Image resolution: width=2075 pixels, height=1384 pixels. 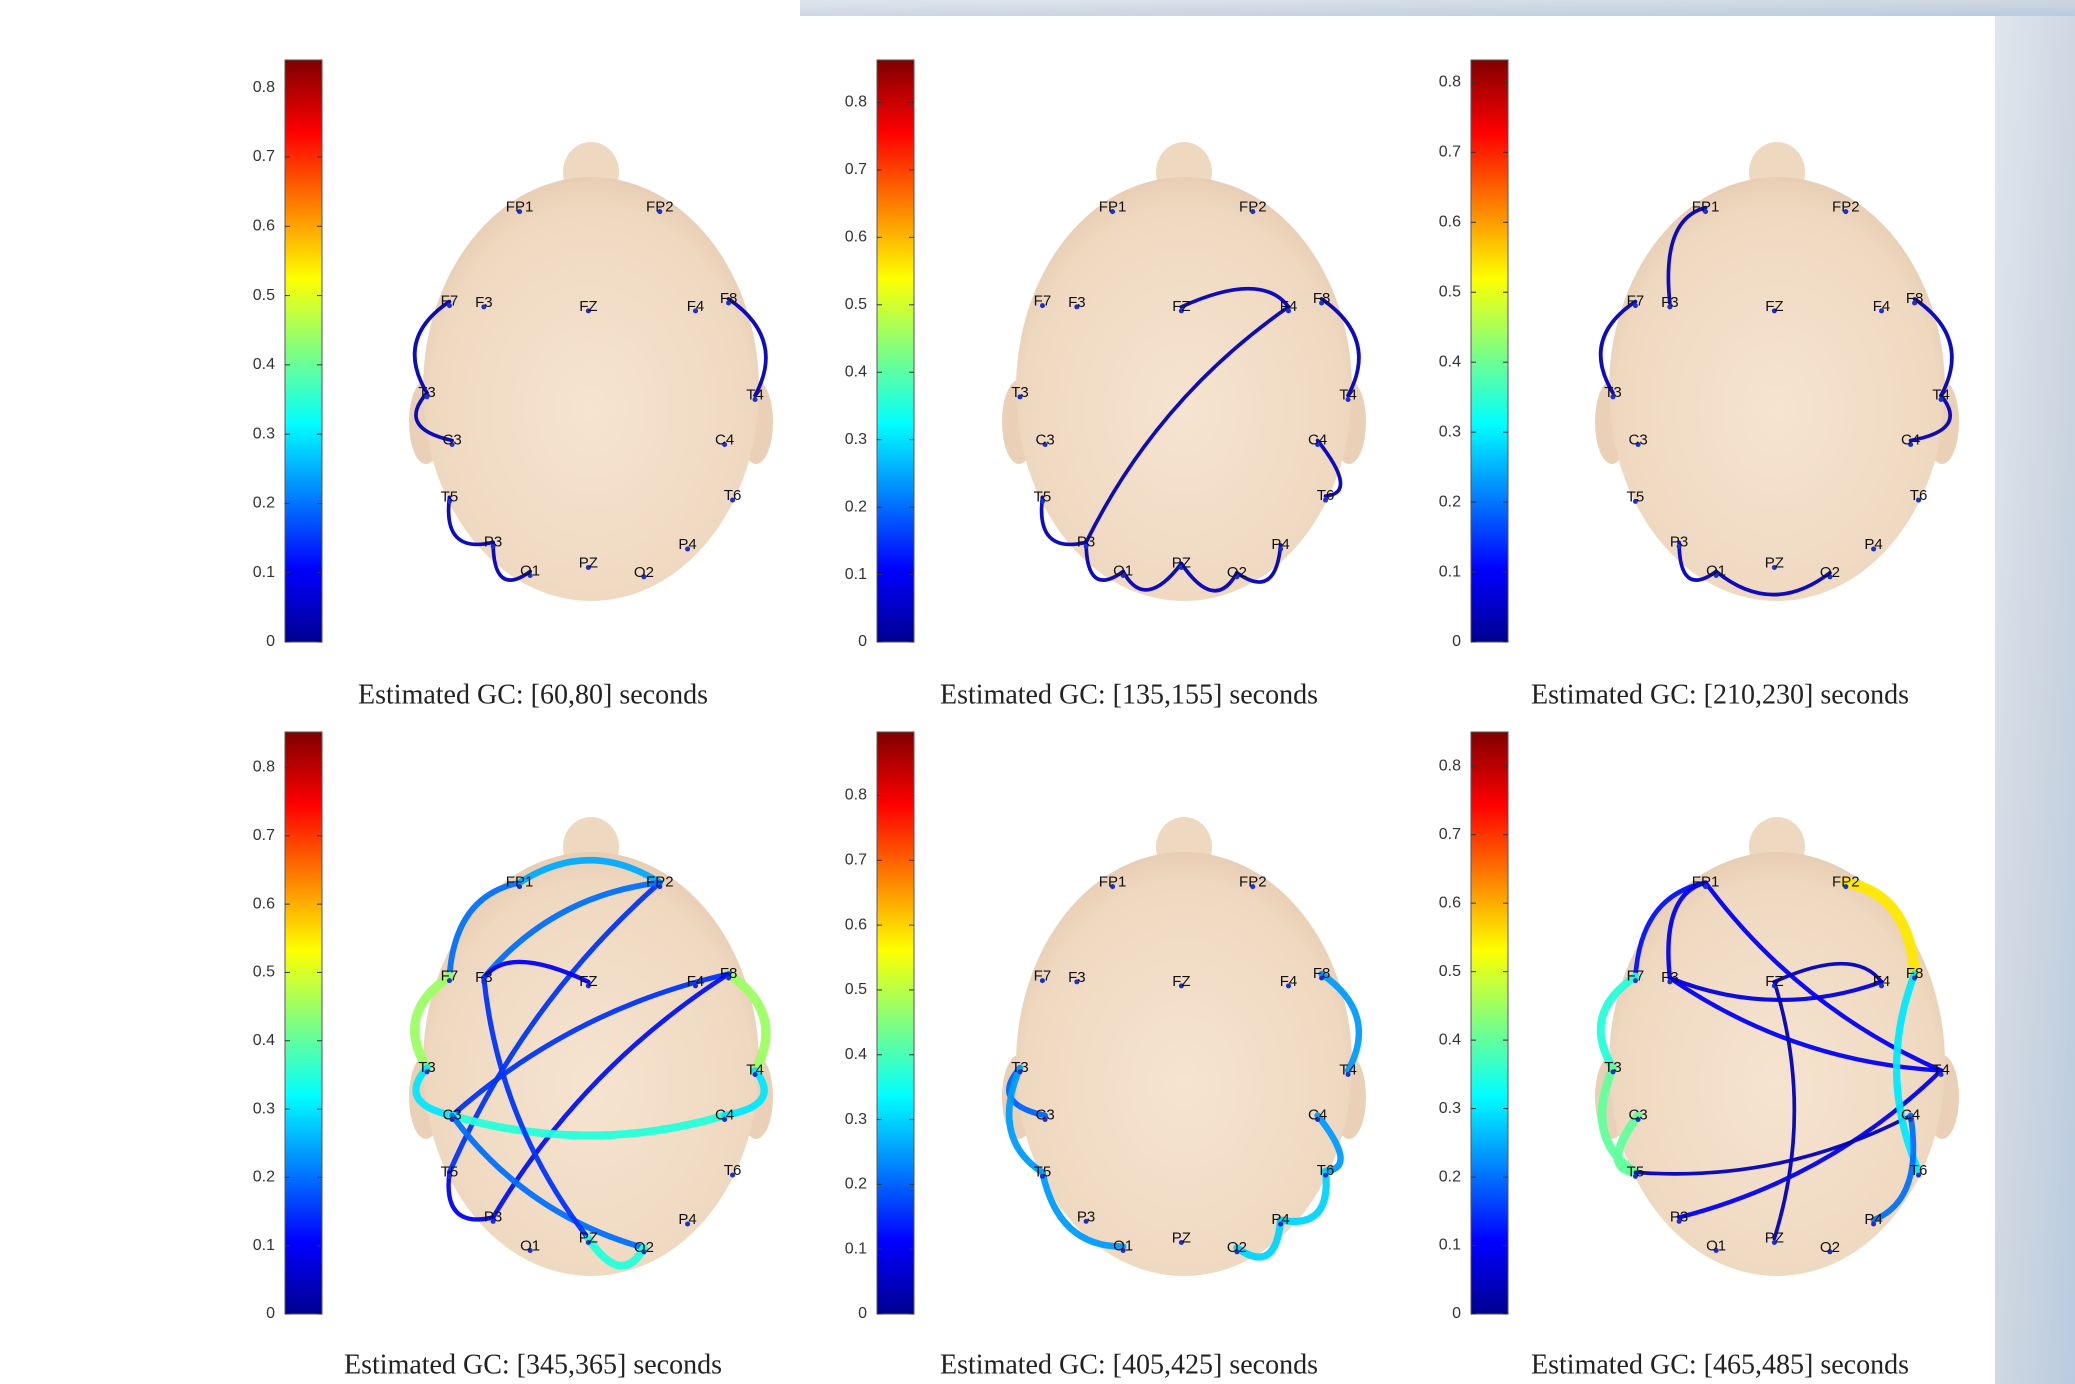 I want to click on colorbar-tick-label: 0.5, so click(x=856, y=989).